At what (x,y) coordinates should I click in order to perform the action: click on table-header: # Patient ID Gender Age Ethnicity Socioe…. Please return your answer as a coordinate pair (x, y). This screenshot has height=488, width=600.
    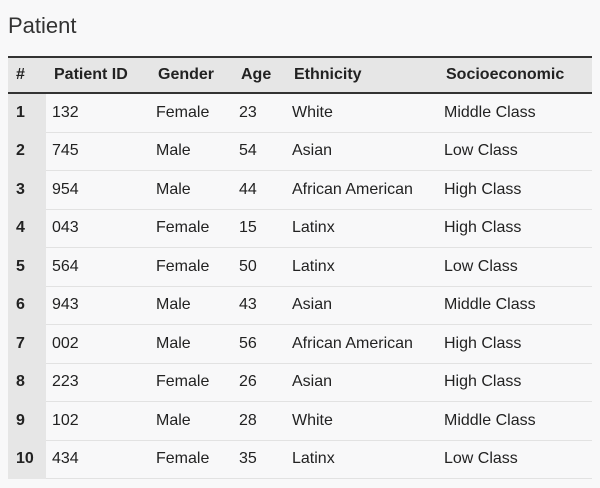
    Looking at the image, I should click on (300, 75).